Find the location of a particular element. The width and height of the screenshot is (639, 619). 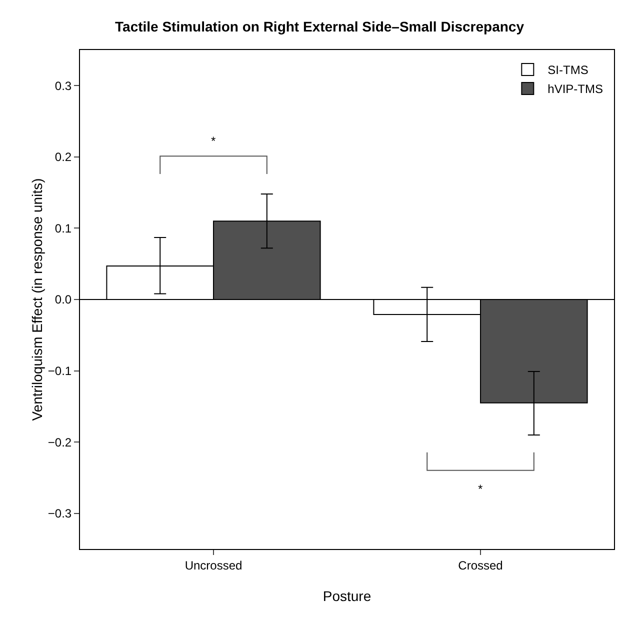

y-tick-label: 0.0 is located at coordinates (63, 299).